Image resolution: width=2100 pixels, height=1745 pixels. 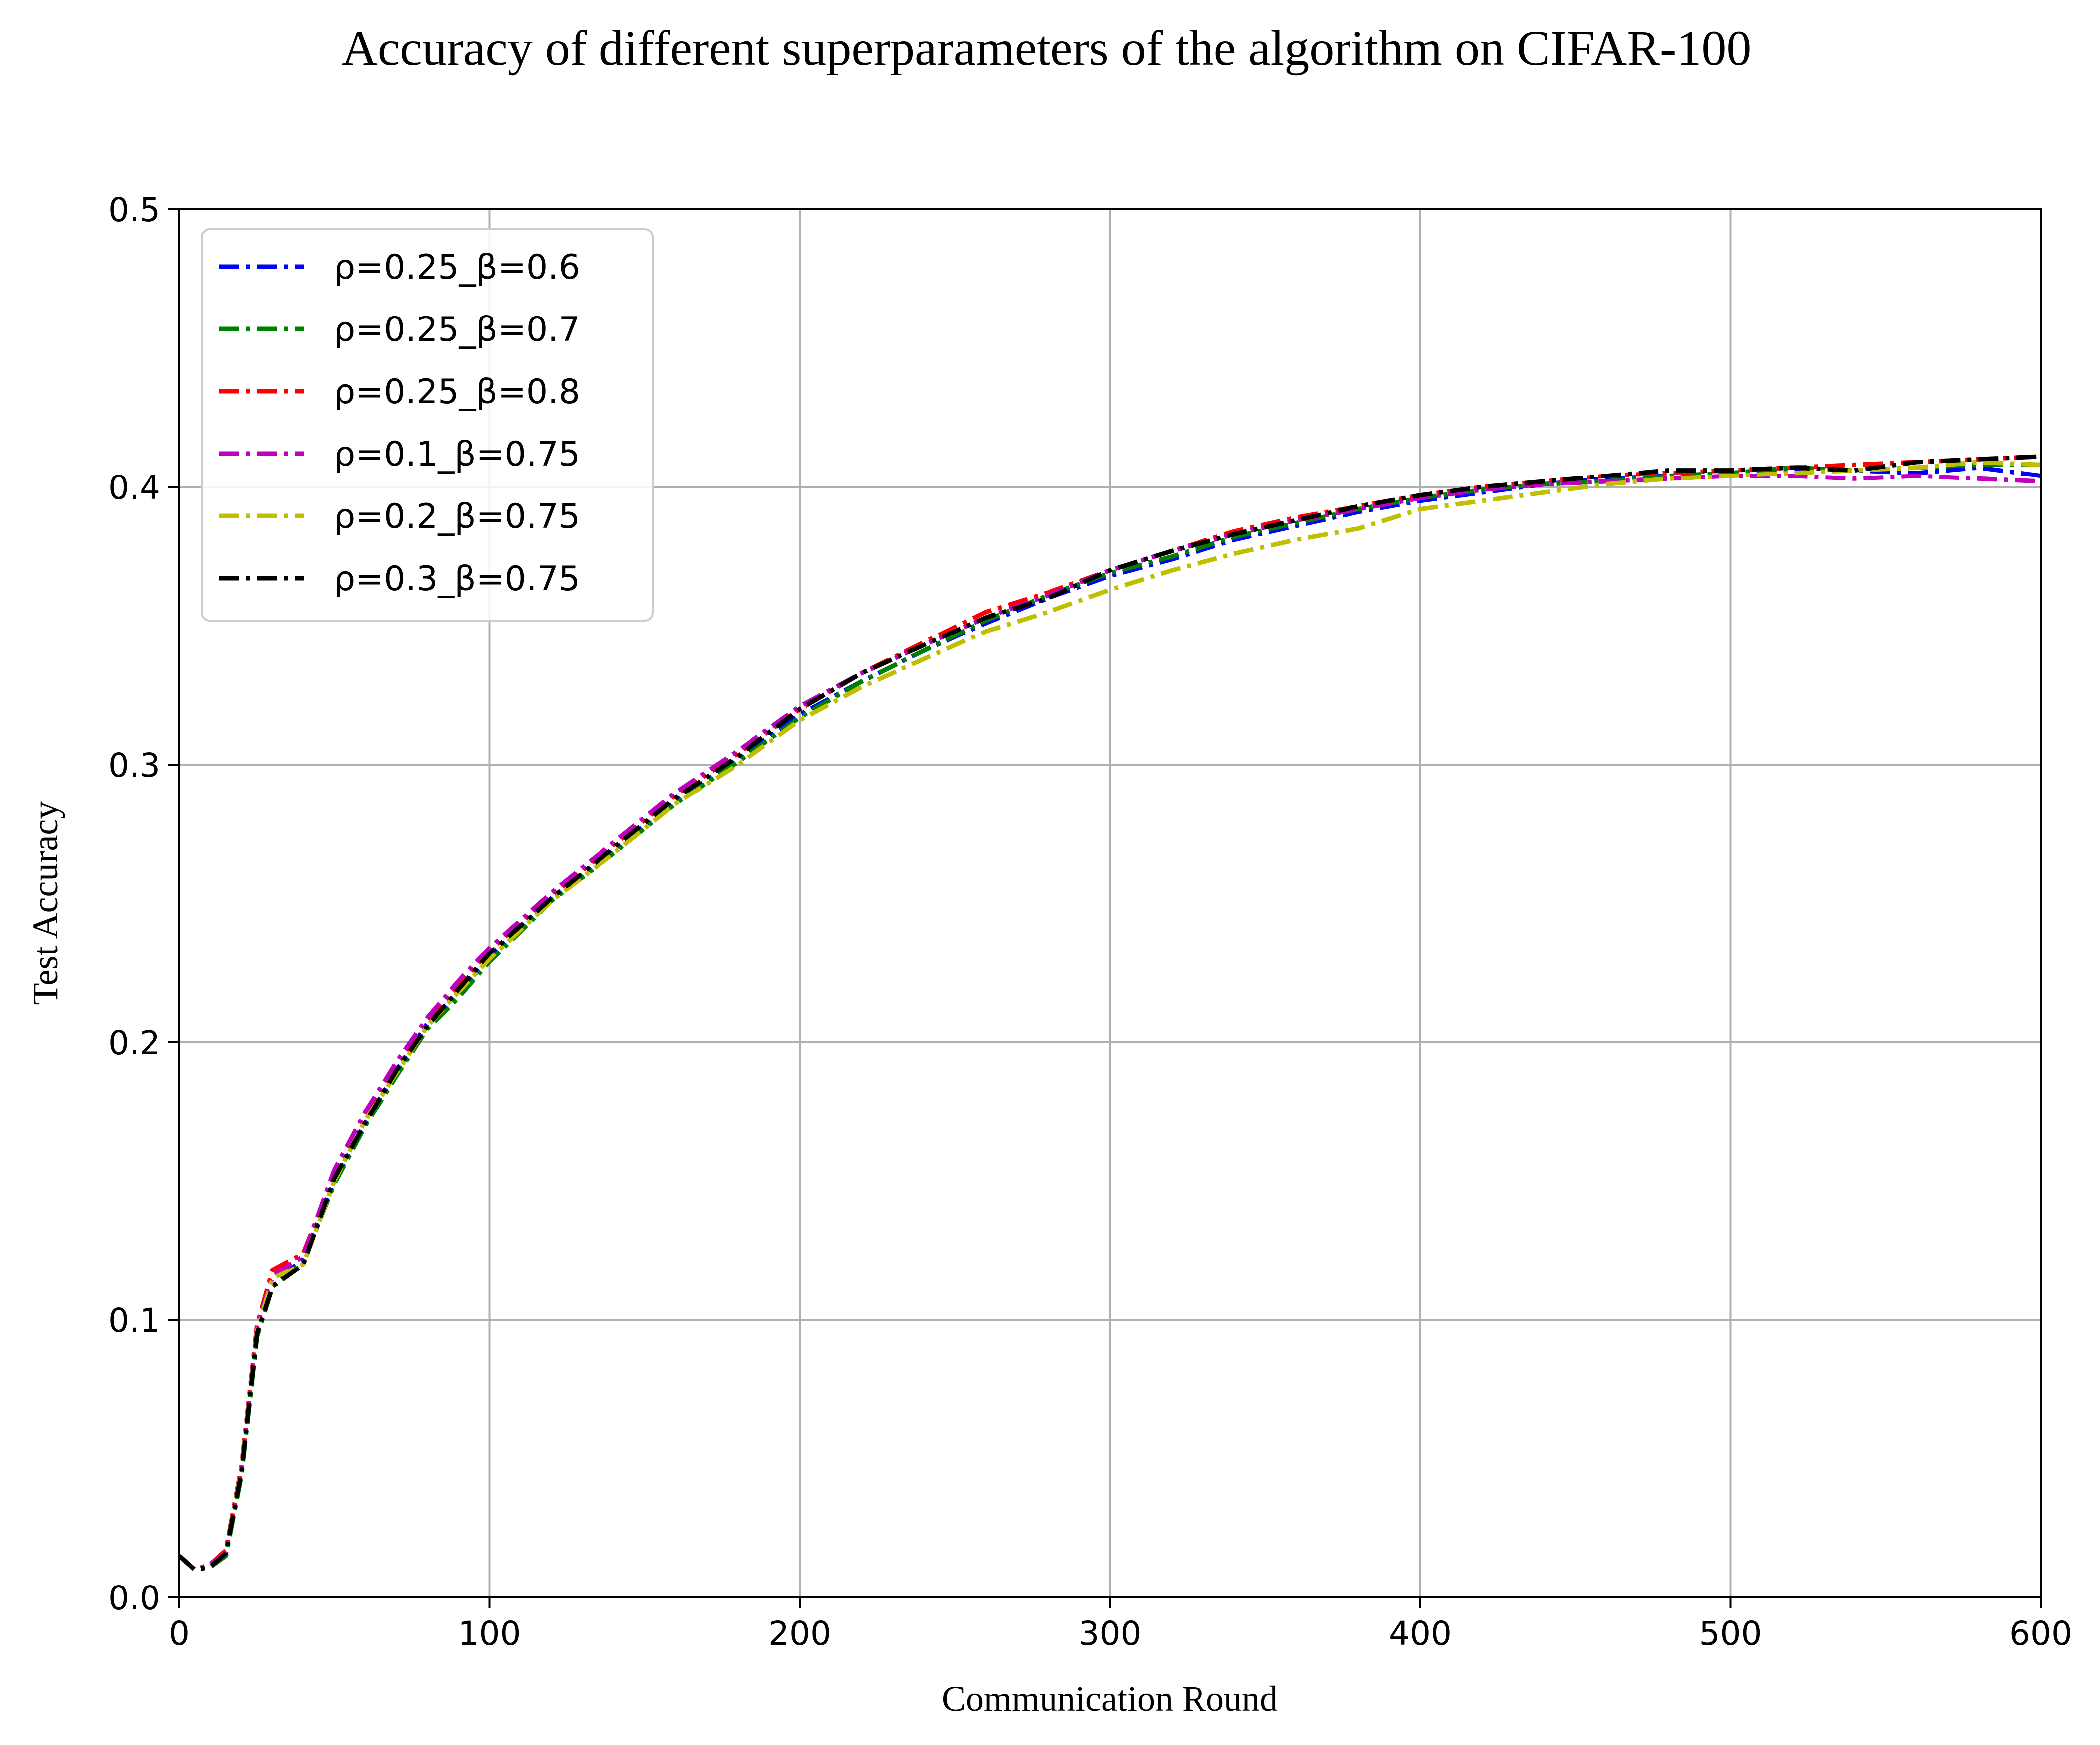 What do you see at coordinates (457, 392) in the screenshot?
I see `legend-entry-label: ρ=0.25_β=0.8` at bounding box center [457, 392].